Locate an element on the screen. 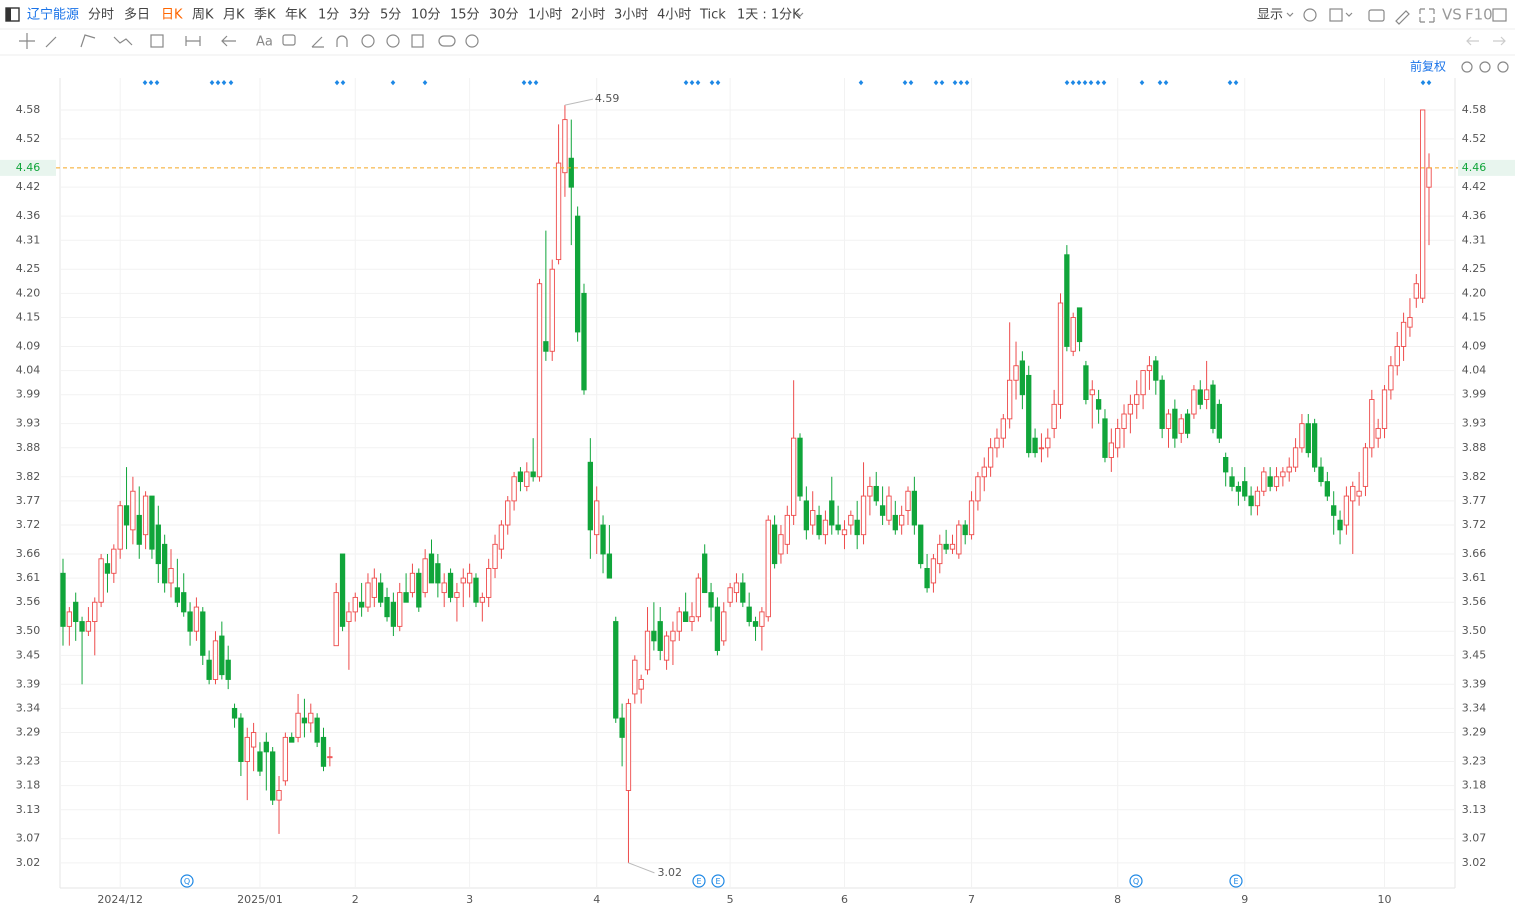  layout-icon is located at coordinates (1336, 15).